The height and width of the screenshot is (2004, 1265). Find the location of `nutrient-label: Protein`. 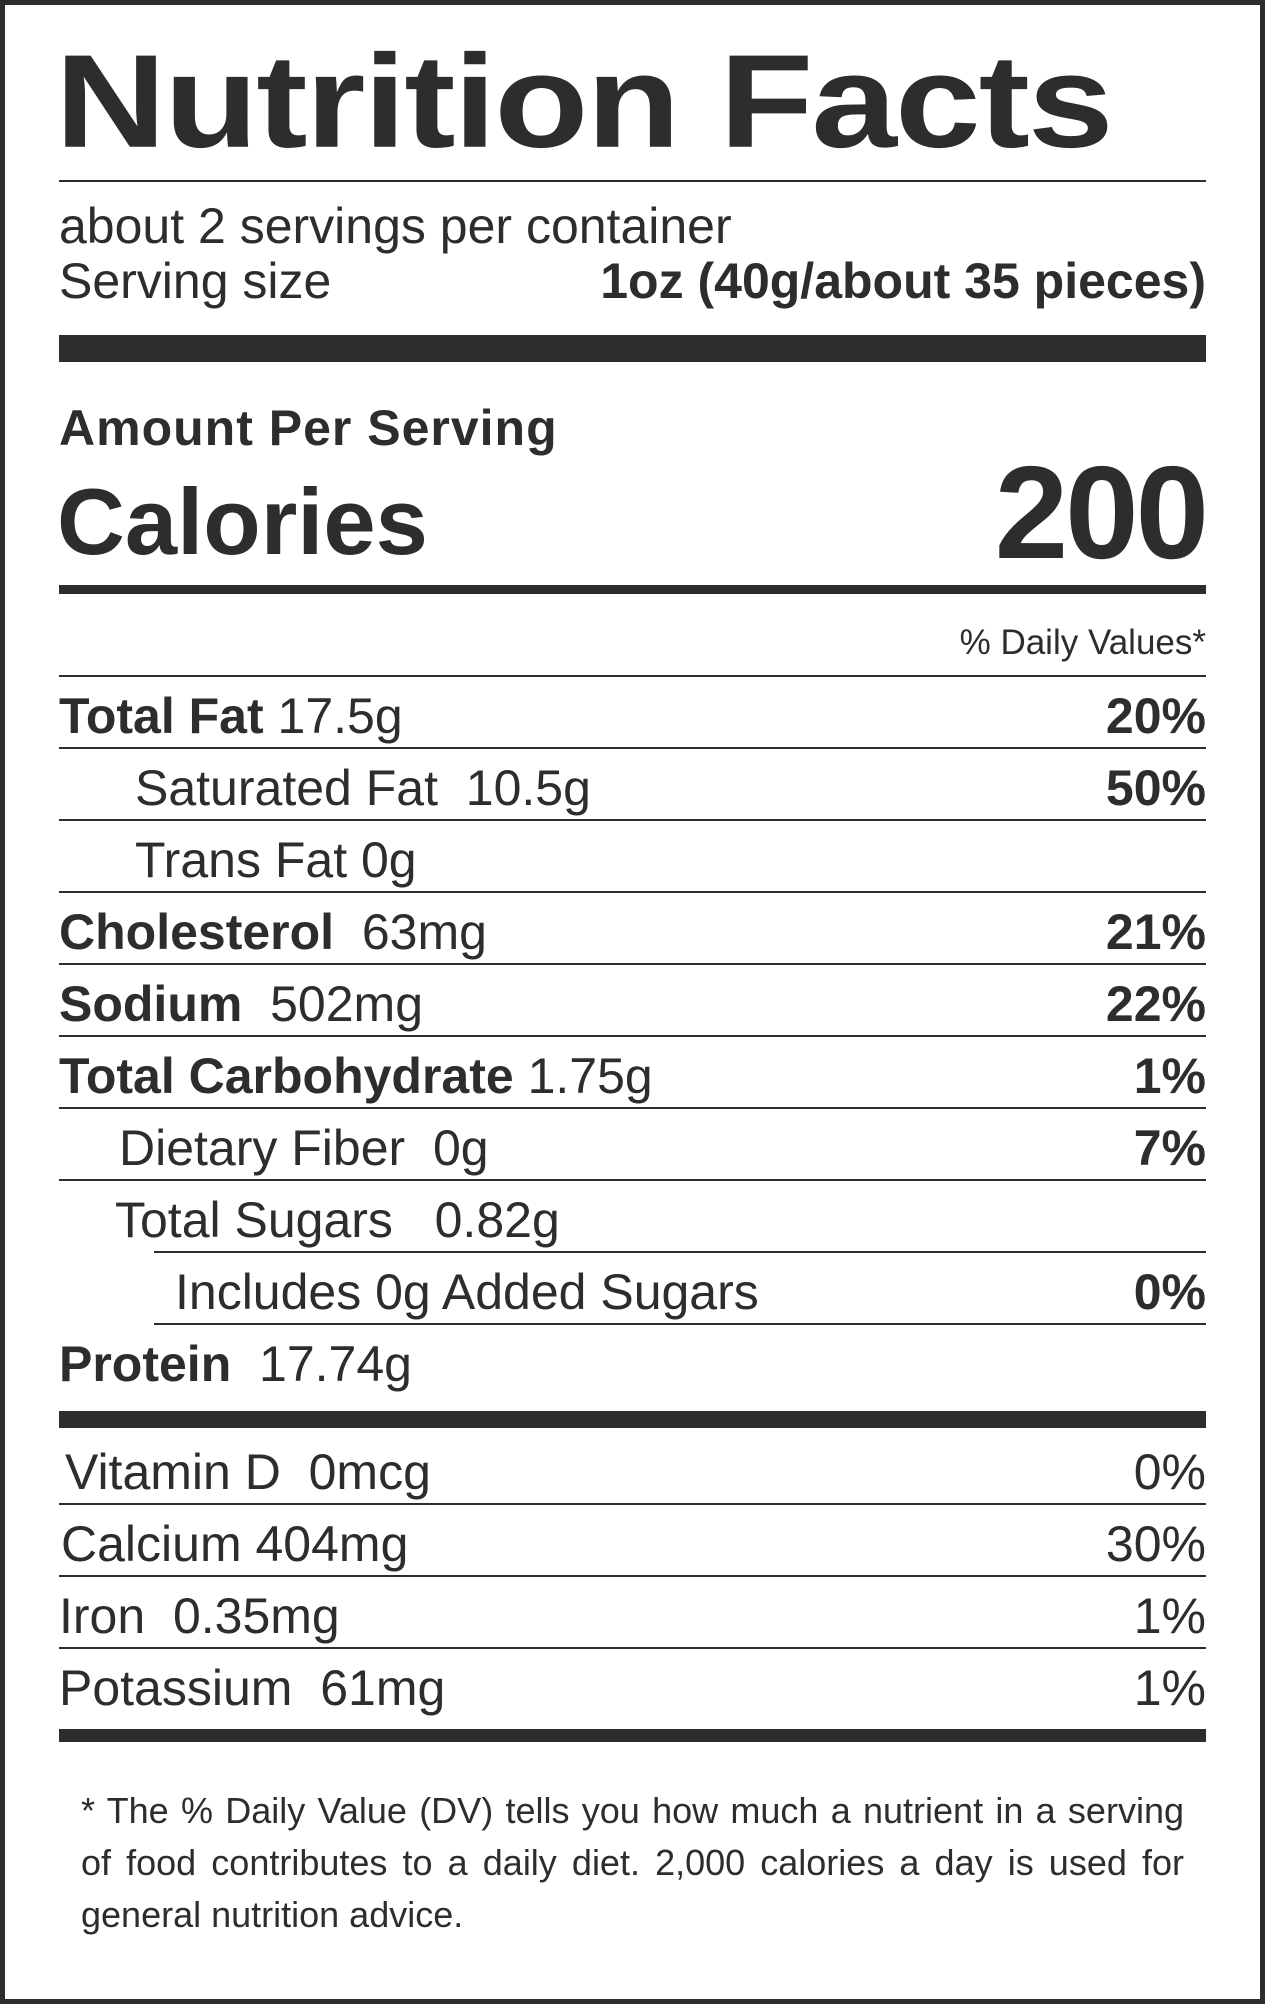

nutrient-label: Protein is located at coordinates (145, 1364).